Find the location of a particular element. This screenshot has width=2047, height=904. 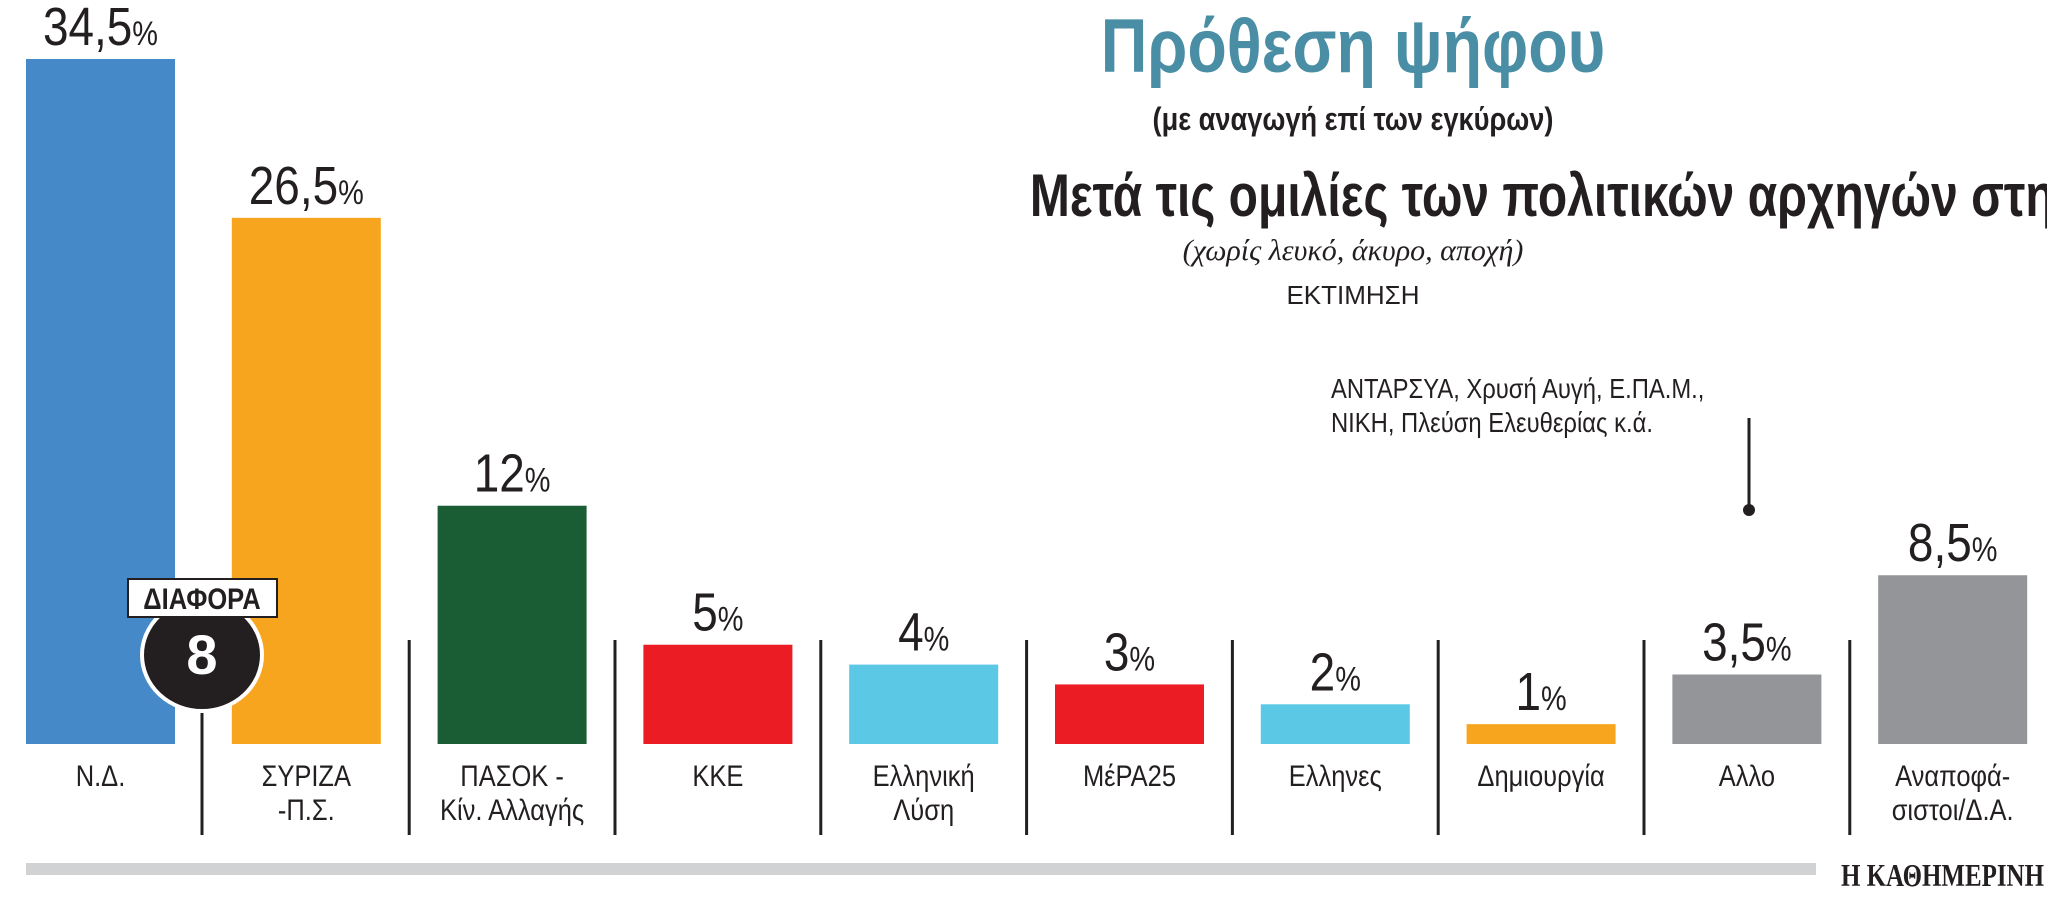

value-label: 26,5% is located at coordinates (306, 185).